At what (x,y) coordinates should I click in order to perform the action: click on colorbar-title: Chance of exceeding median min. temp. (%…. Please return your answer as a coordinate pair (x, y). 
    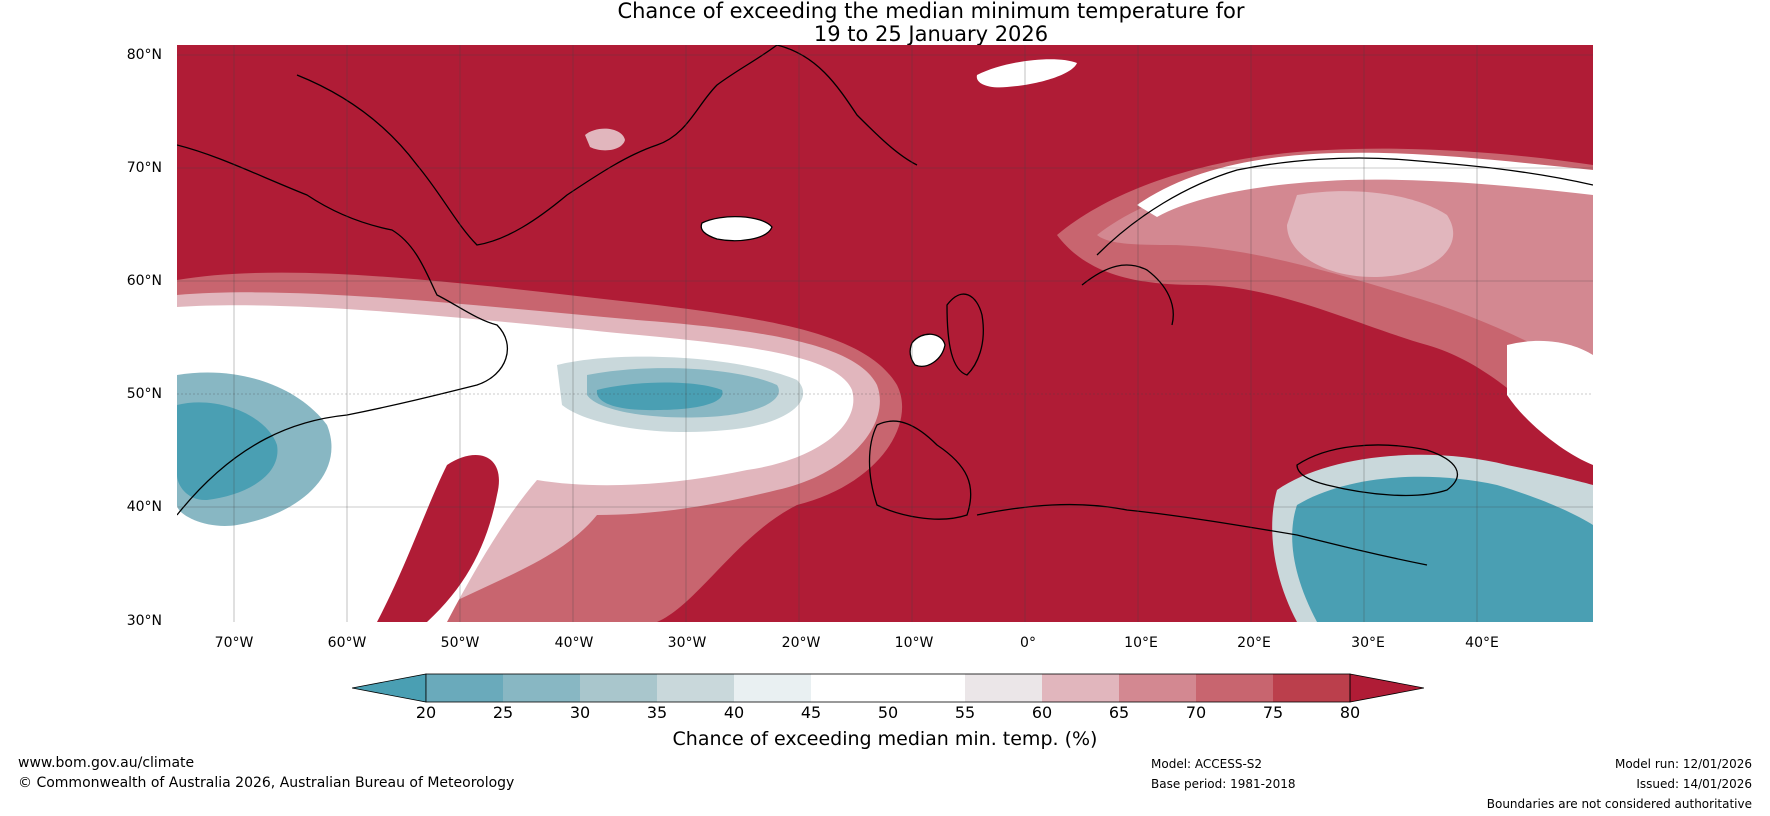
    Looking at the image, I should click on (885, 739).